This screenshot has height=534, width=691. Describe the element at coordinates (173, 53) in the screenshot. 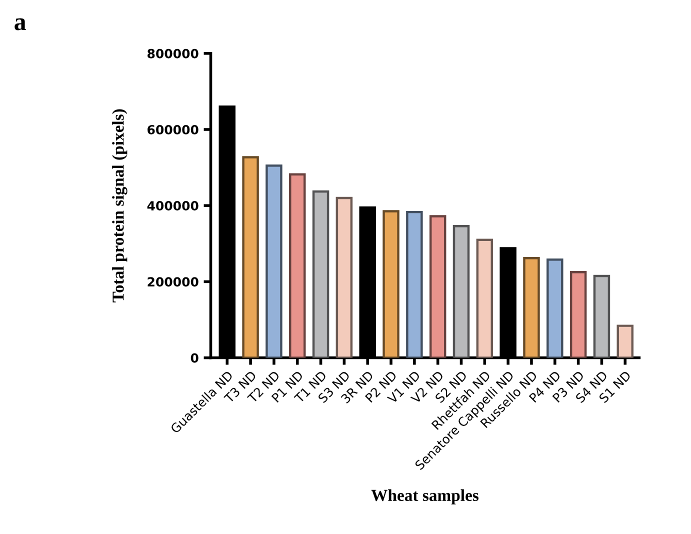

I see `y-tick-label: 800000` at that location.